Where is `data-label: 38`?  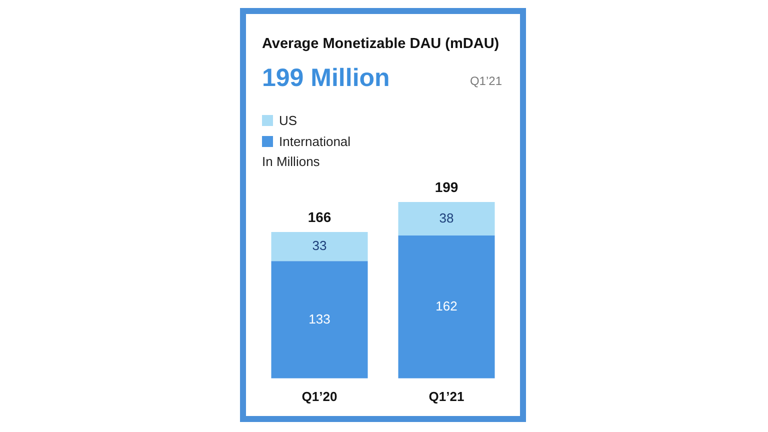 data-label: 38 is located at coordinates (446, 218).